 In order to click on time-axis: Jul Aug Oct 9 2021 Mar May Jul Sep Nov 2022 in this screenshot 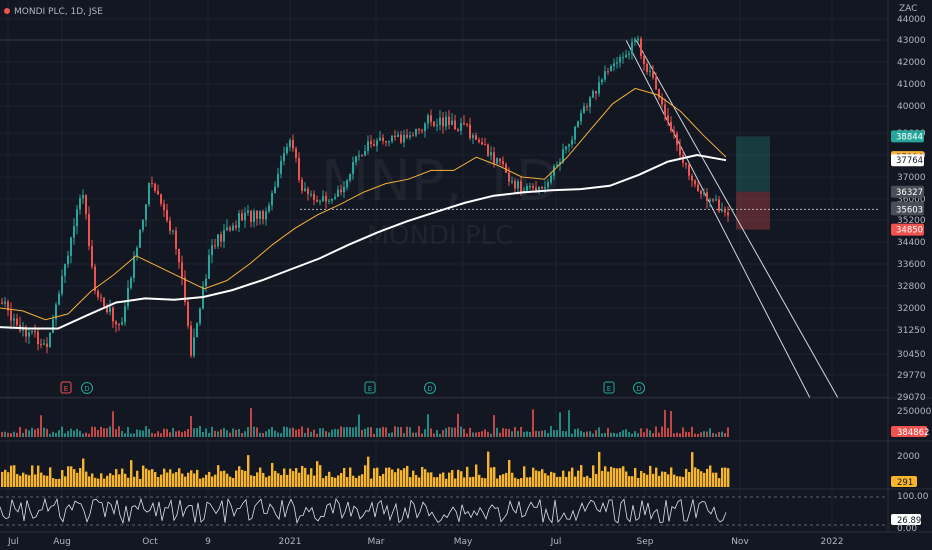, I will do `click(425, 542)`.